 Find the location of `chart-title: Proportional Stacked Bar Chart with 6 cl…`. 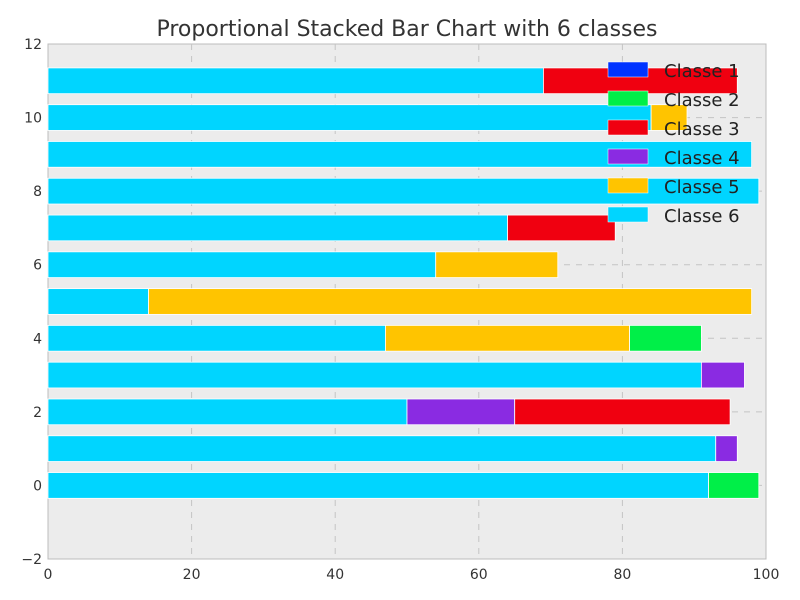

chart-title: Proportional Stacked Bar Chart with 6 cl… is located at coordinates (406, 29).